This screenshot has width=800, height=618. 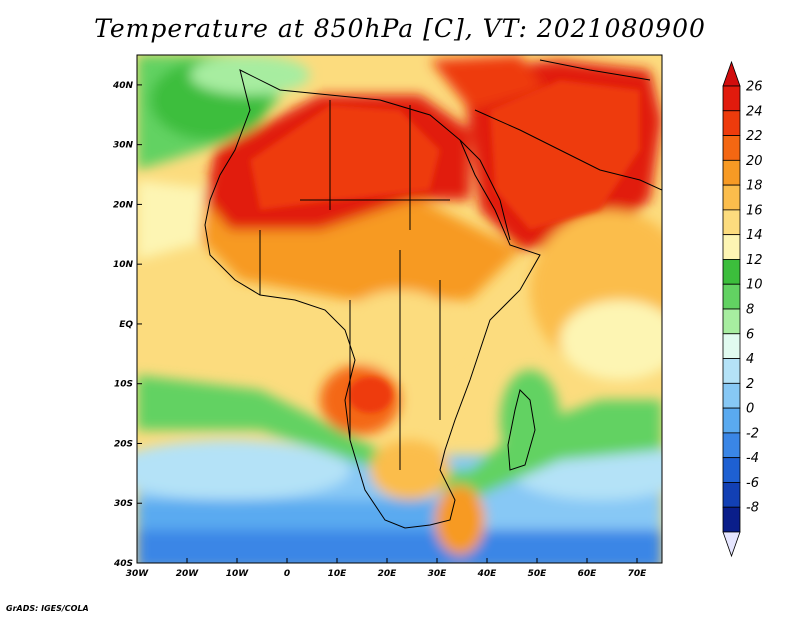 I want to click on colorbar-label: -8, so click(x=752, y=508).